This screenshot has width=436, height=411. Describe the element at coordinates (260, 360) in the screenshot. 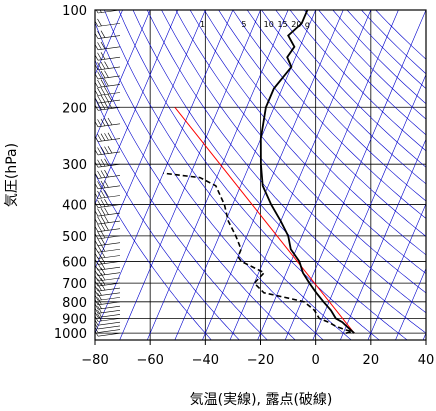

I see `x-tick-label--20: −20` at that location.